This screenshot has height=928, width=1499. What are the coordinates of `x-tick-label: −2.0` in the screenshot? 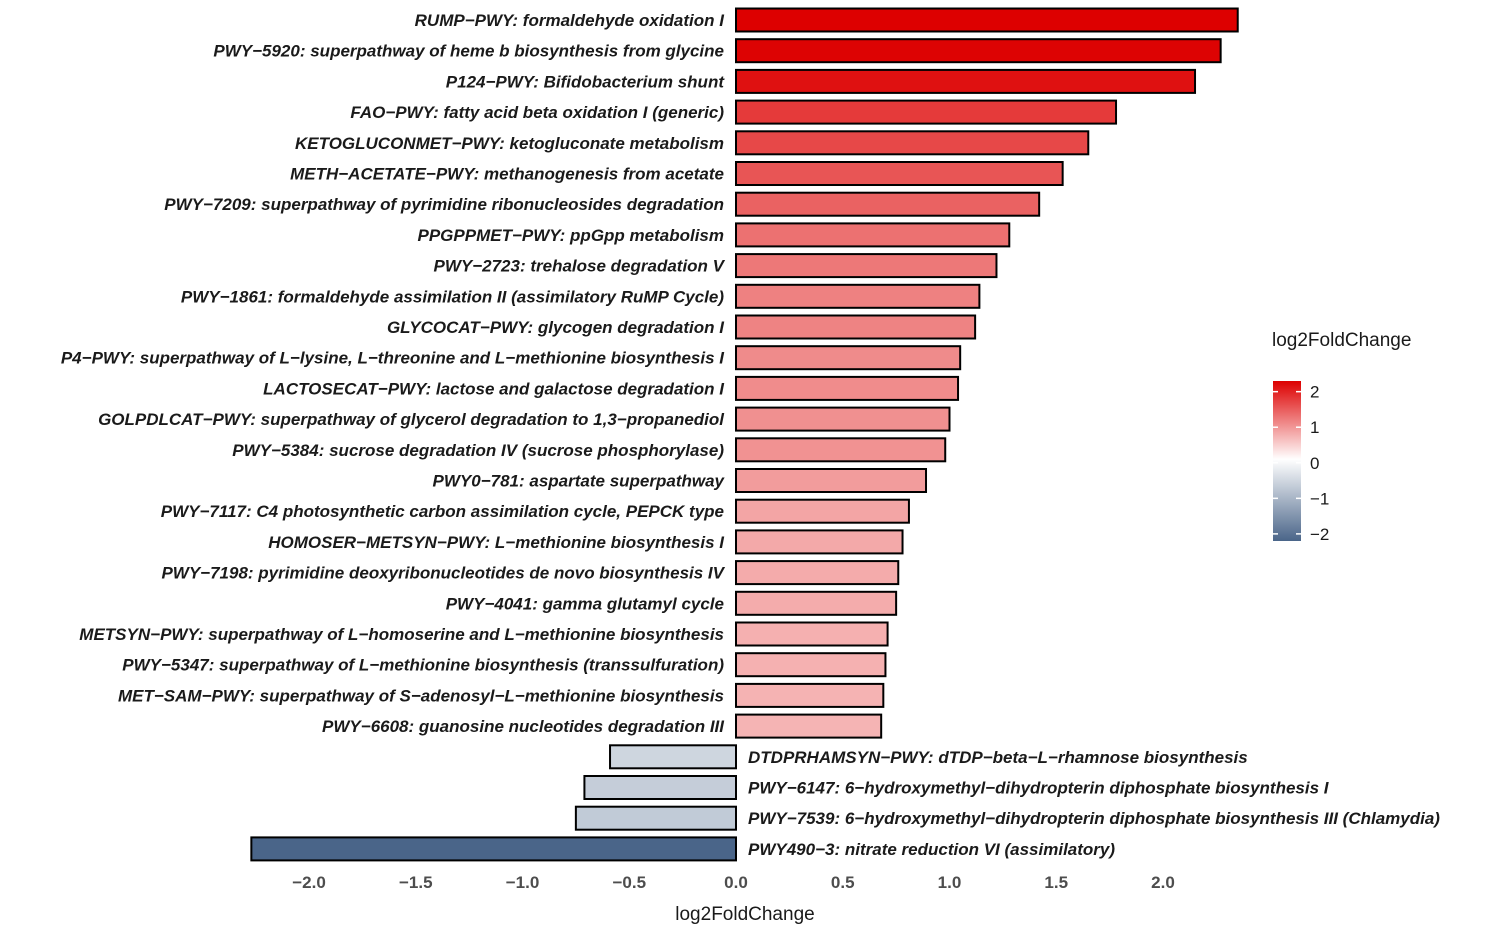 It's located at (309, 882).